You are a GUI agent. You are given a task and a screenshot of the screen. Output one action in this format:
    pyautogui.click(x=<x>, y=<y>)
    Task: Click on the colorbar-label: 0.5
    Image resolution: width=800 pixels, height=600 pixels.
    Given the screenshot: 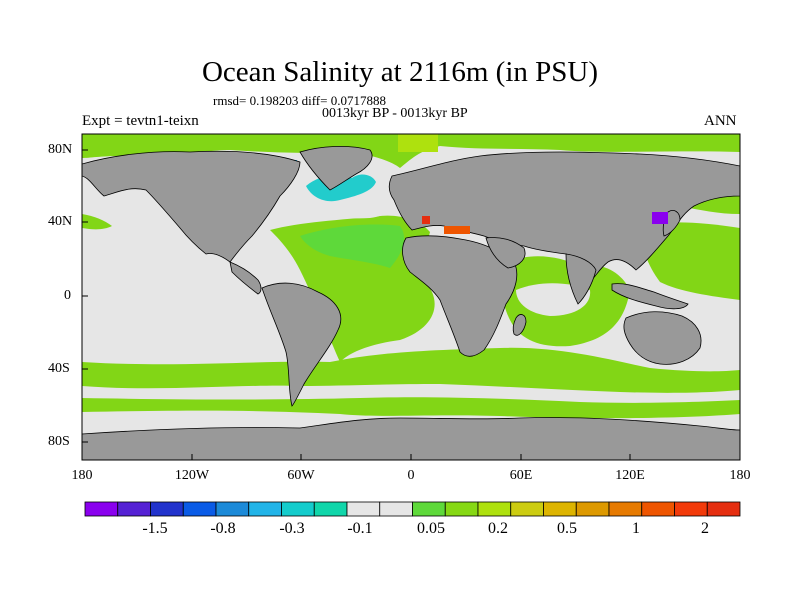 What is the action you would take?
    pyautogui.click(x=567, y=528)
    